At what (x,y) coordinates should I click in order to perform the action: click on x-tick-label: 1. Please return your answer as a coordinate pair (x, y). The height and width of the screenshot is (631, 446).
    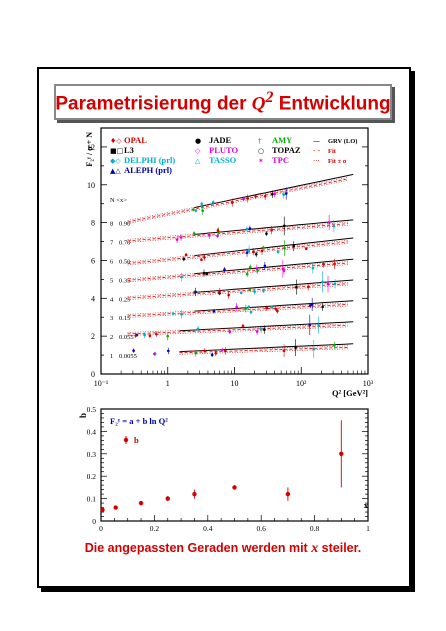
    Looking at the image, I should click on (368, 528).